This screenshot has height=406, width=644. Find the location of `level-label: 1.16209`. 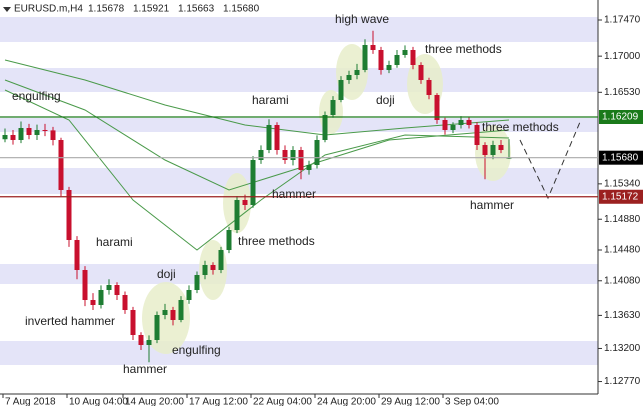

level-label: 1.16209 is located at coordinates (620, 117).